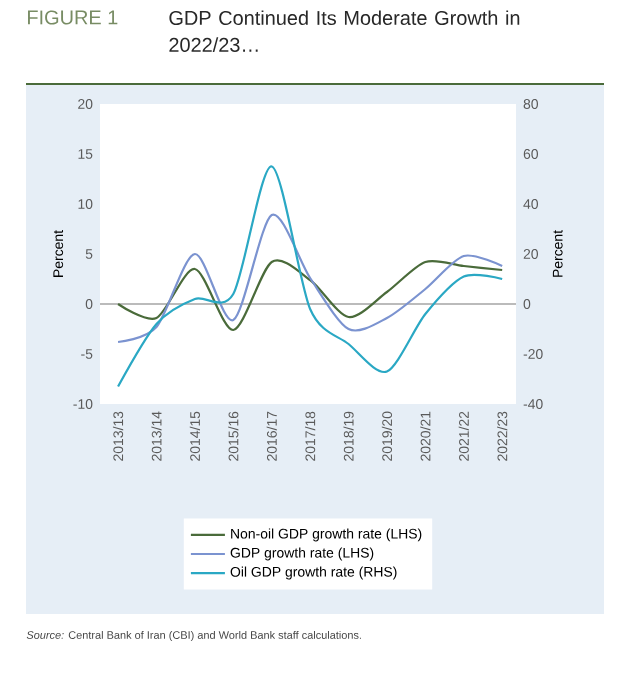 Image resolution: width=642 pixels, height=674 pixels. What do you see at coordinates (73, 17) in the screenshot?
I see `caption: FIGURE 1` at bounding box center [73, 17].